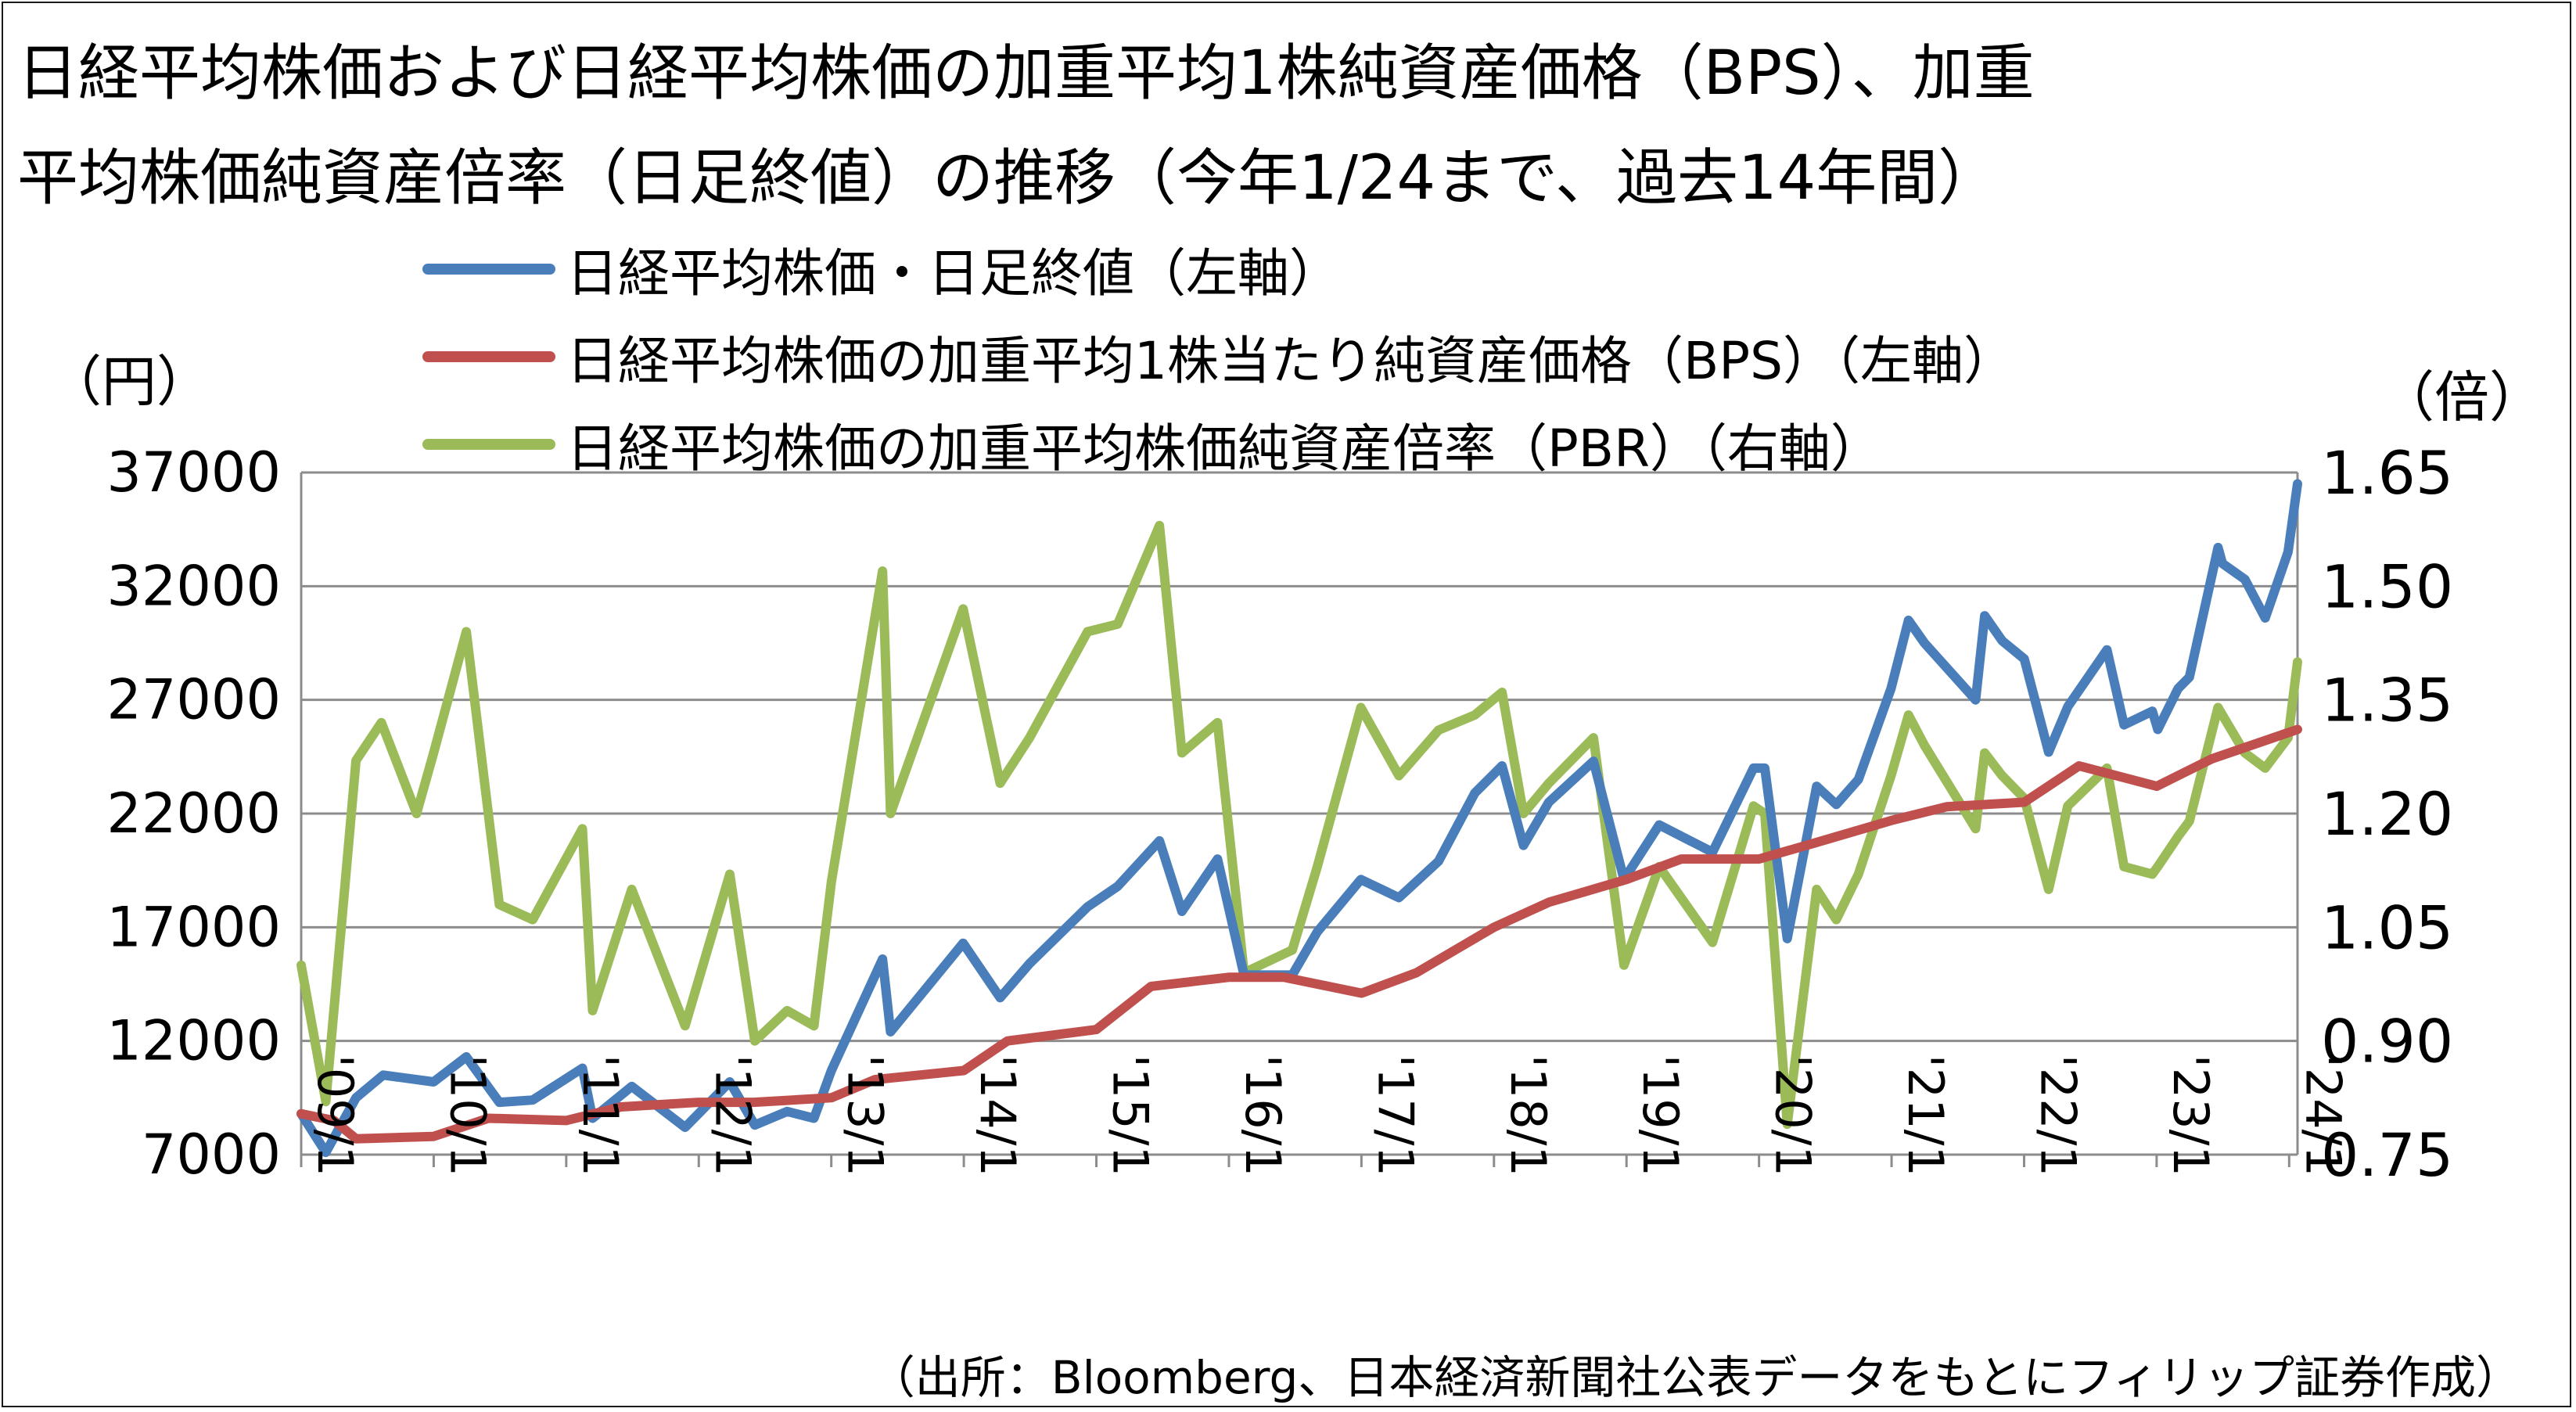  I want to click on x-tick-label: '23/1, so click(2190, 1116).